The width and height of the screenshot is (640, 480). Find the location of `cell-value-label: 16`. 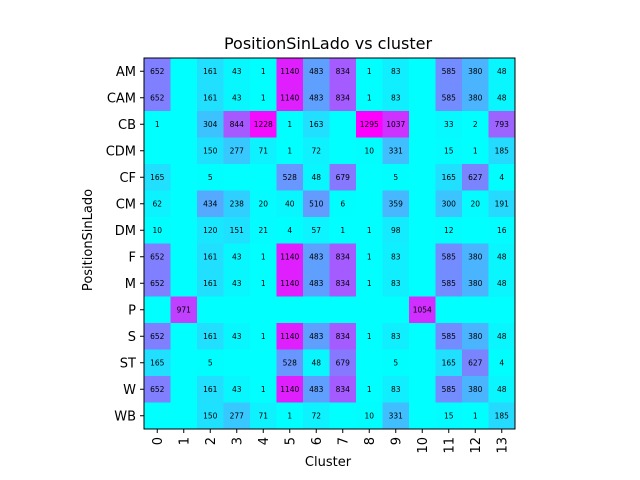

cell-value-label: 16 is located at coordinates (502, 230).